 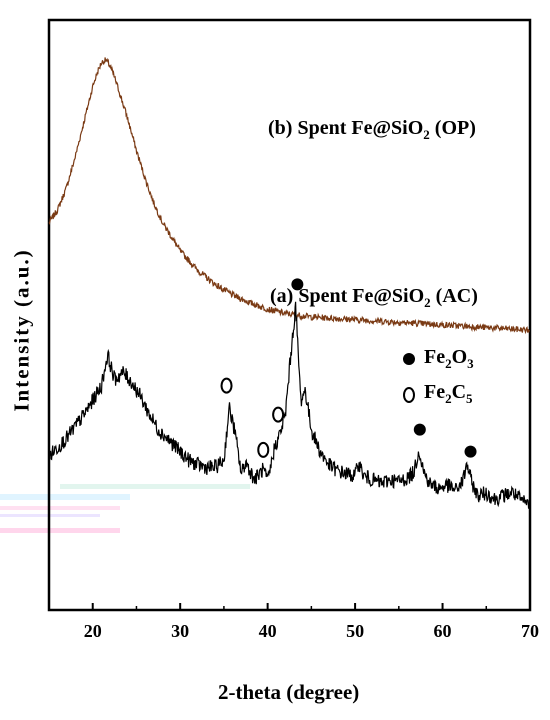 What do you see at coordinates (93, 631) in the screenshot?
I see `x-tick-label: 20` at bounding box center [93, 631].